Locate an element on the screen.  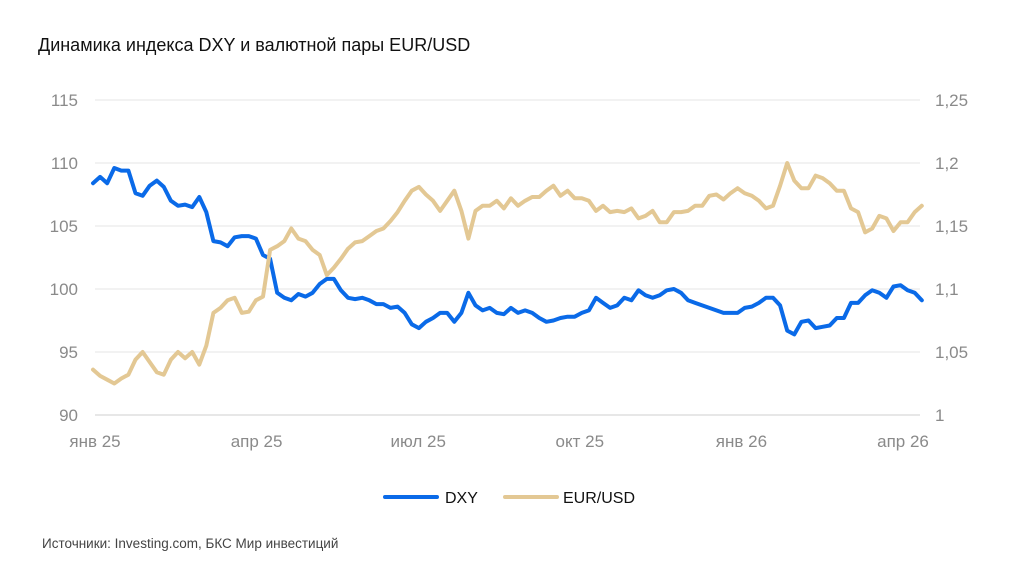
x-tick-label: окт 25 is located at coordinates (580, 441).